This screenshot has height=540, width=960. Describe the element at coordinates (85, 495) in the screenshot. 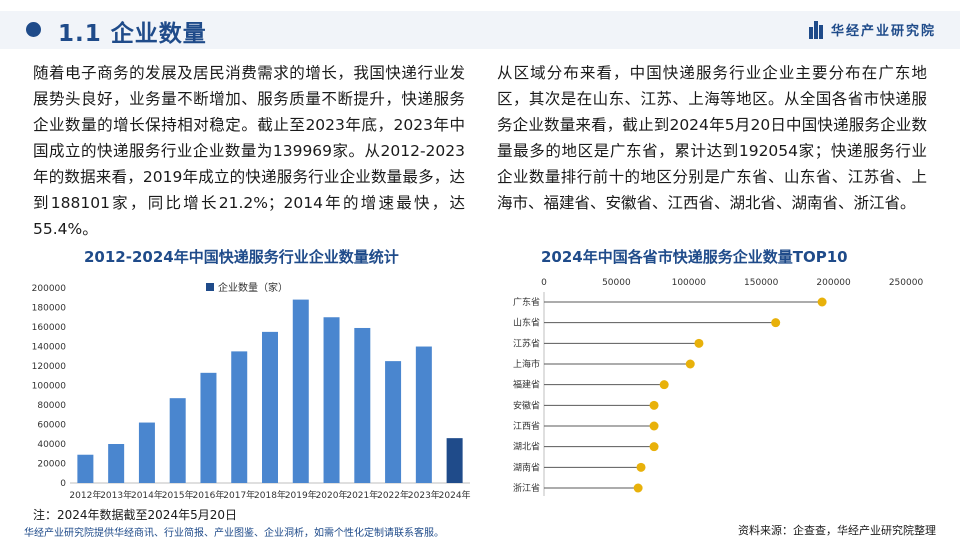

I see `x-tick-label: 2012年` at that location.